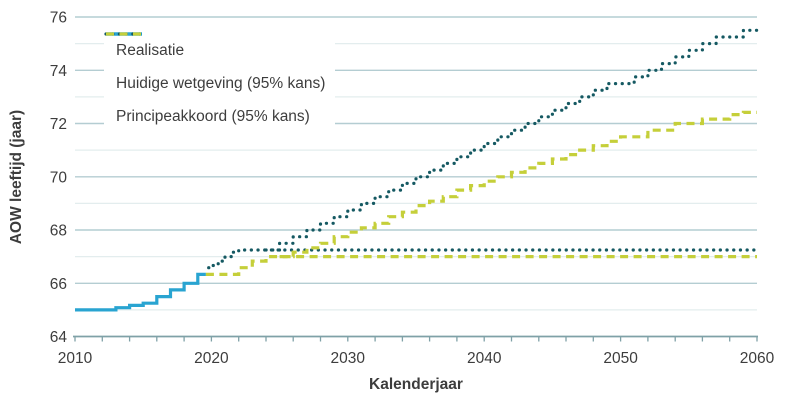 This screenshot has height=412, width=787. Describe the element at coordinates (481, 265) in the screenshot. I see `series-line-principeakkoord-ondergrens` at that location.